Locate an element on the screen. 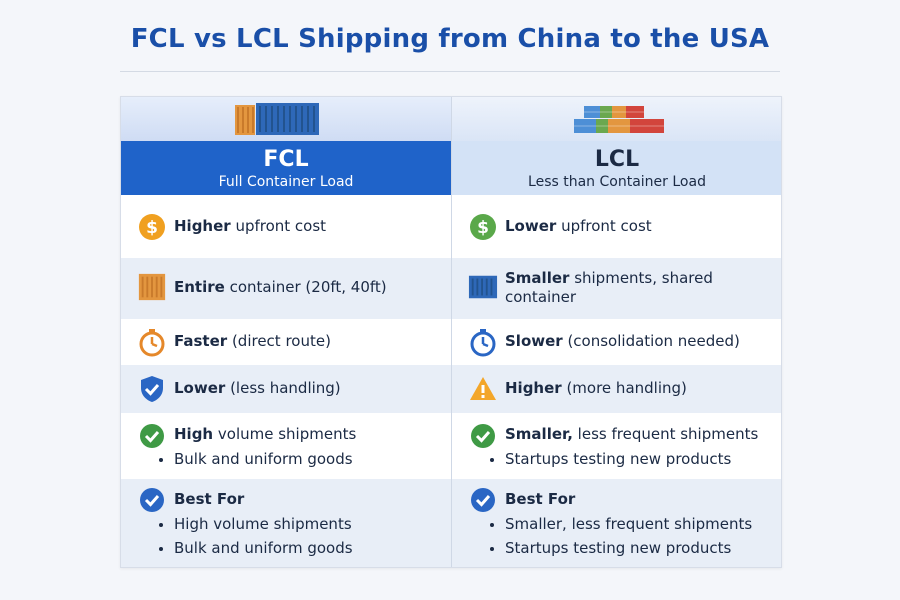 This screenshot has width=900, height=600. stacked-containers-icon is located at coordinates (619, 119).